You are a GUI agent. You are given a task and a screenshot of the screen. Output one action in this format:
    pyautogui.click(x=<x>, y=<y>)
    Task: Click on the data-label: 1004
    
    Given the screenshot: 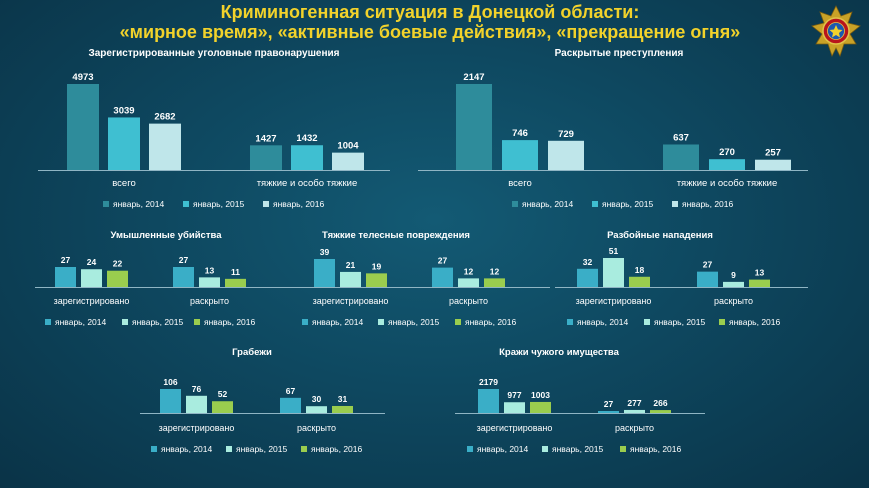 What is the action you would take?
    pyautogui.click(x=348, y=146)
    